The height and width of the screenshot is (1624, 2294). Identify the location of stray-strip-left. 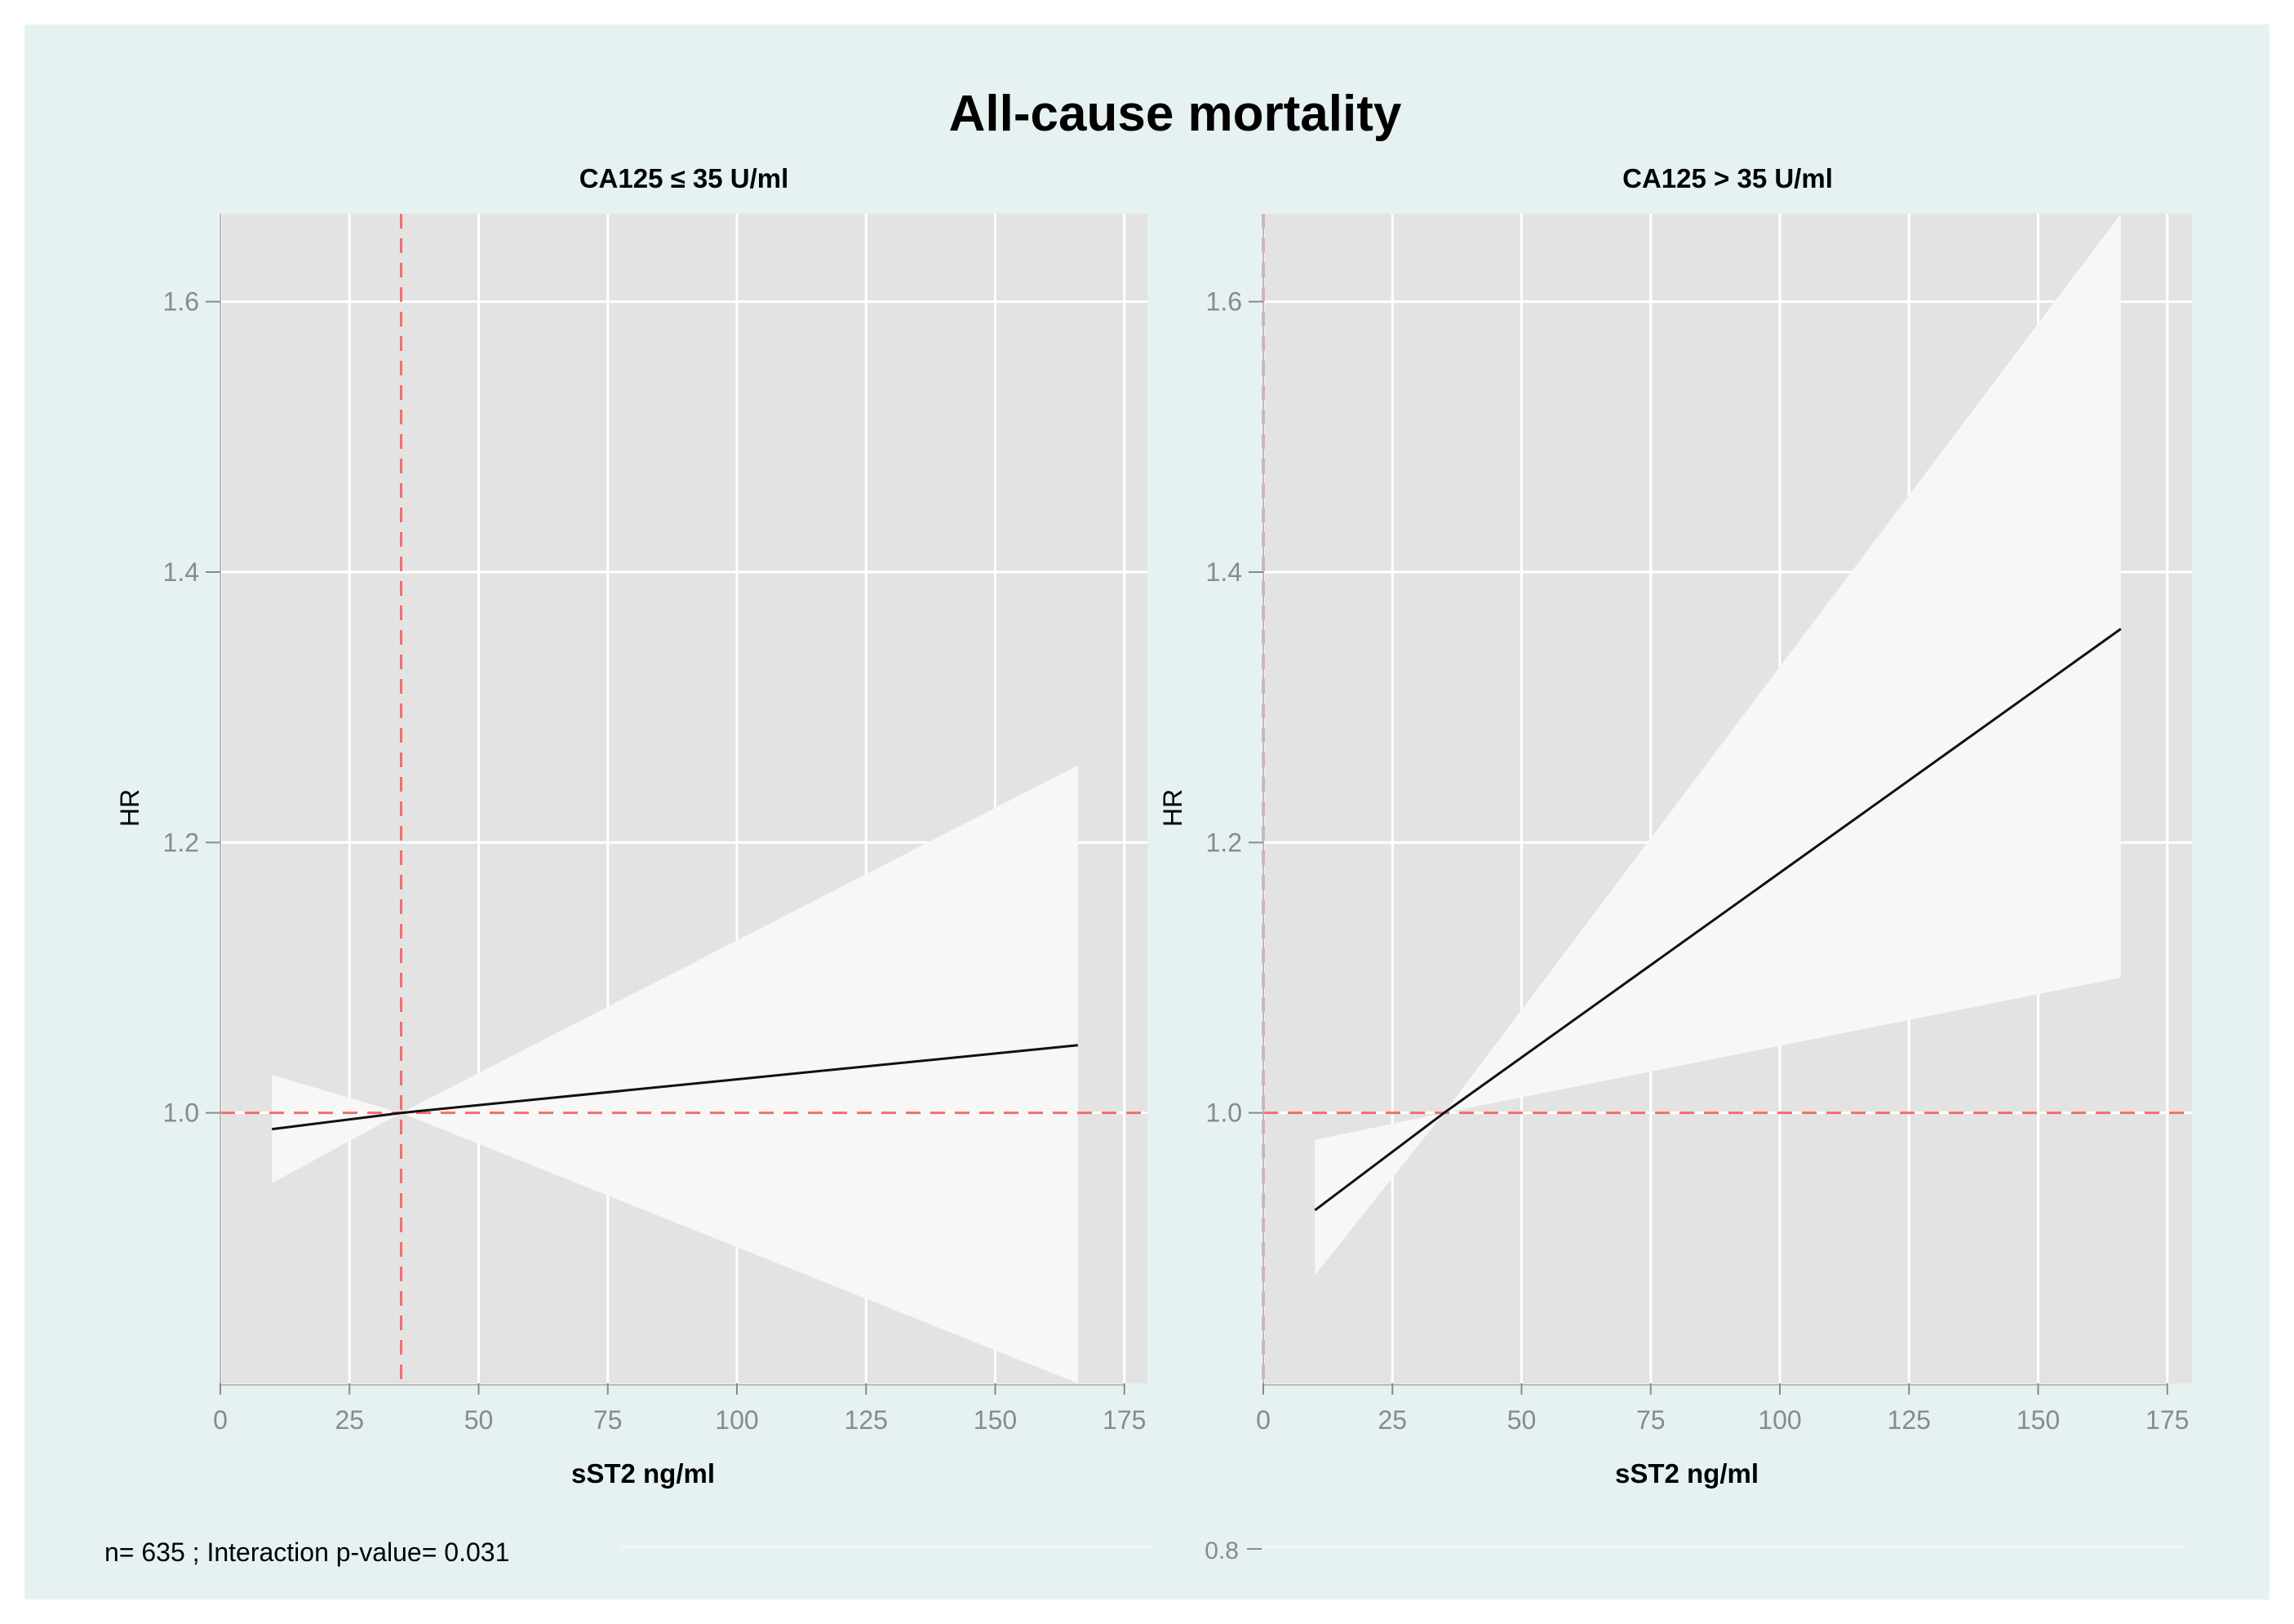
(885, 1547).